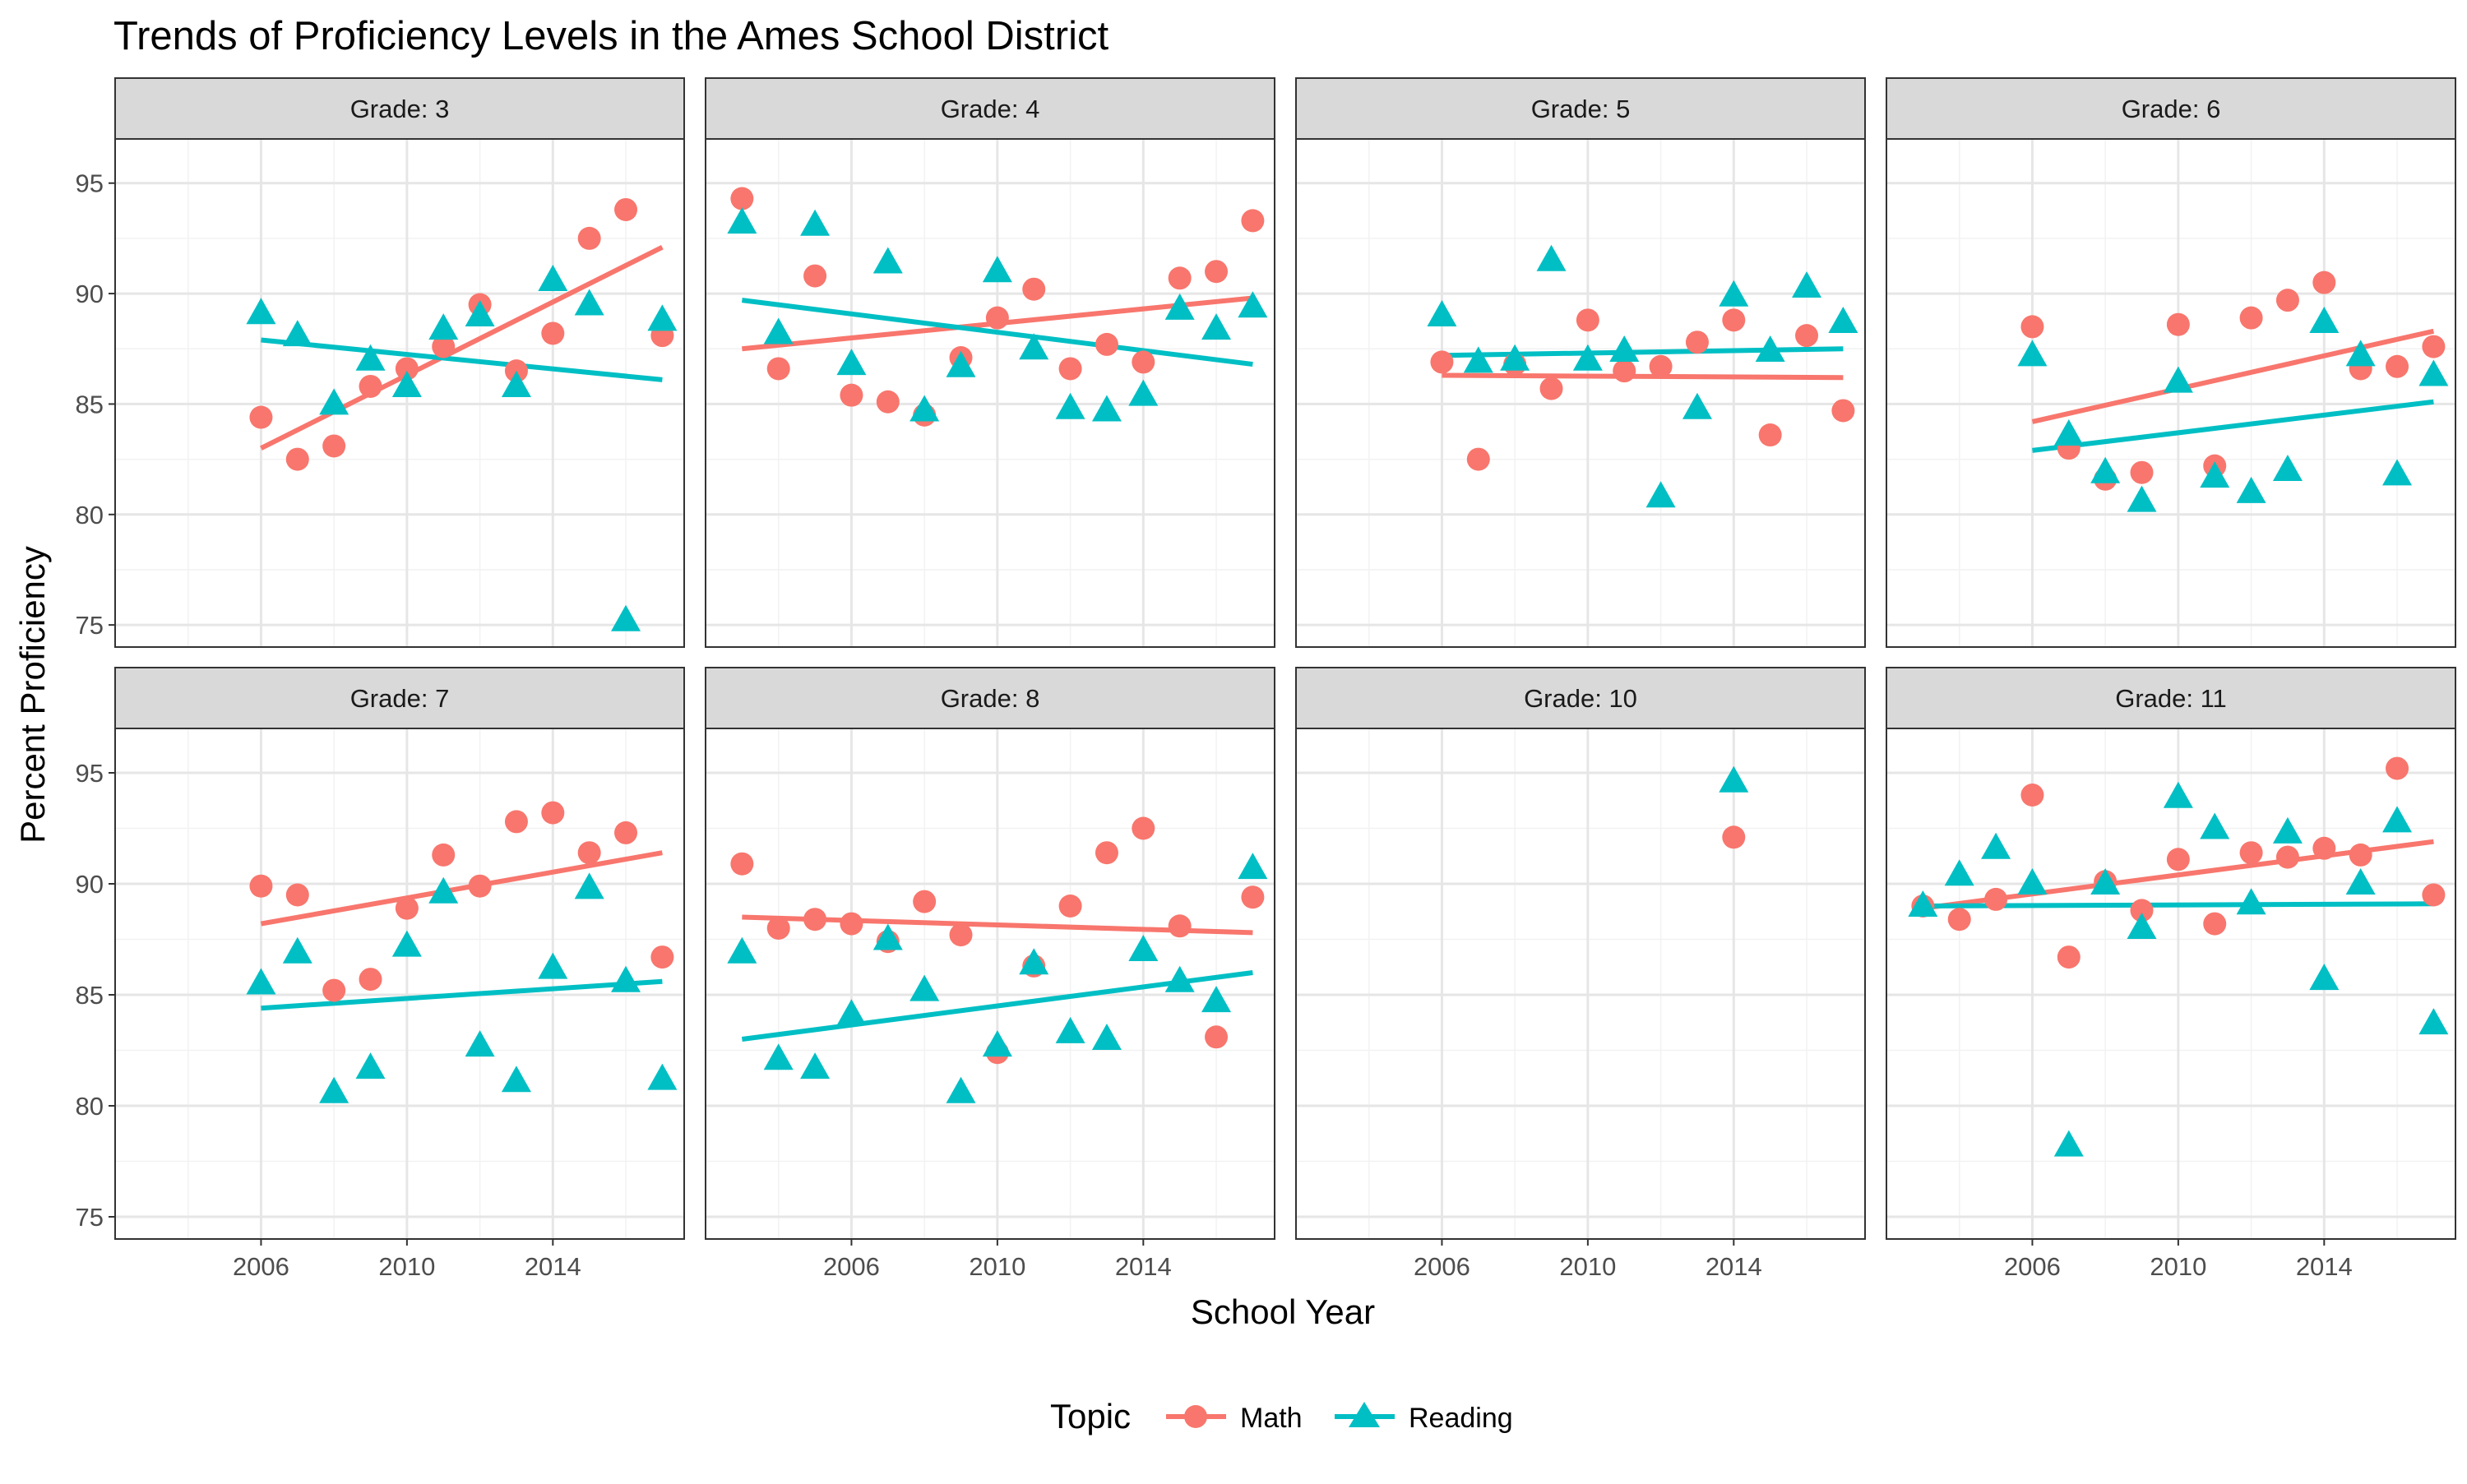 Image resolution: width=2467 pixels, height=1484 pixels. Describe the element at coordinates (90, 294) in the screenshot. I see `y-tick-label: 90` at that location.